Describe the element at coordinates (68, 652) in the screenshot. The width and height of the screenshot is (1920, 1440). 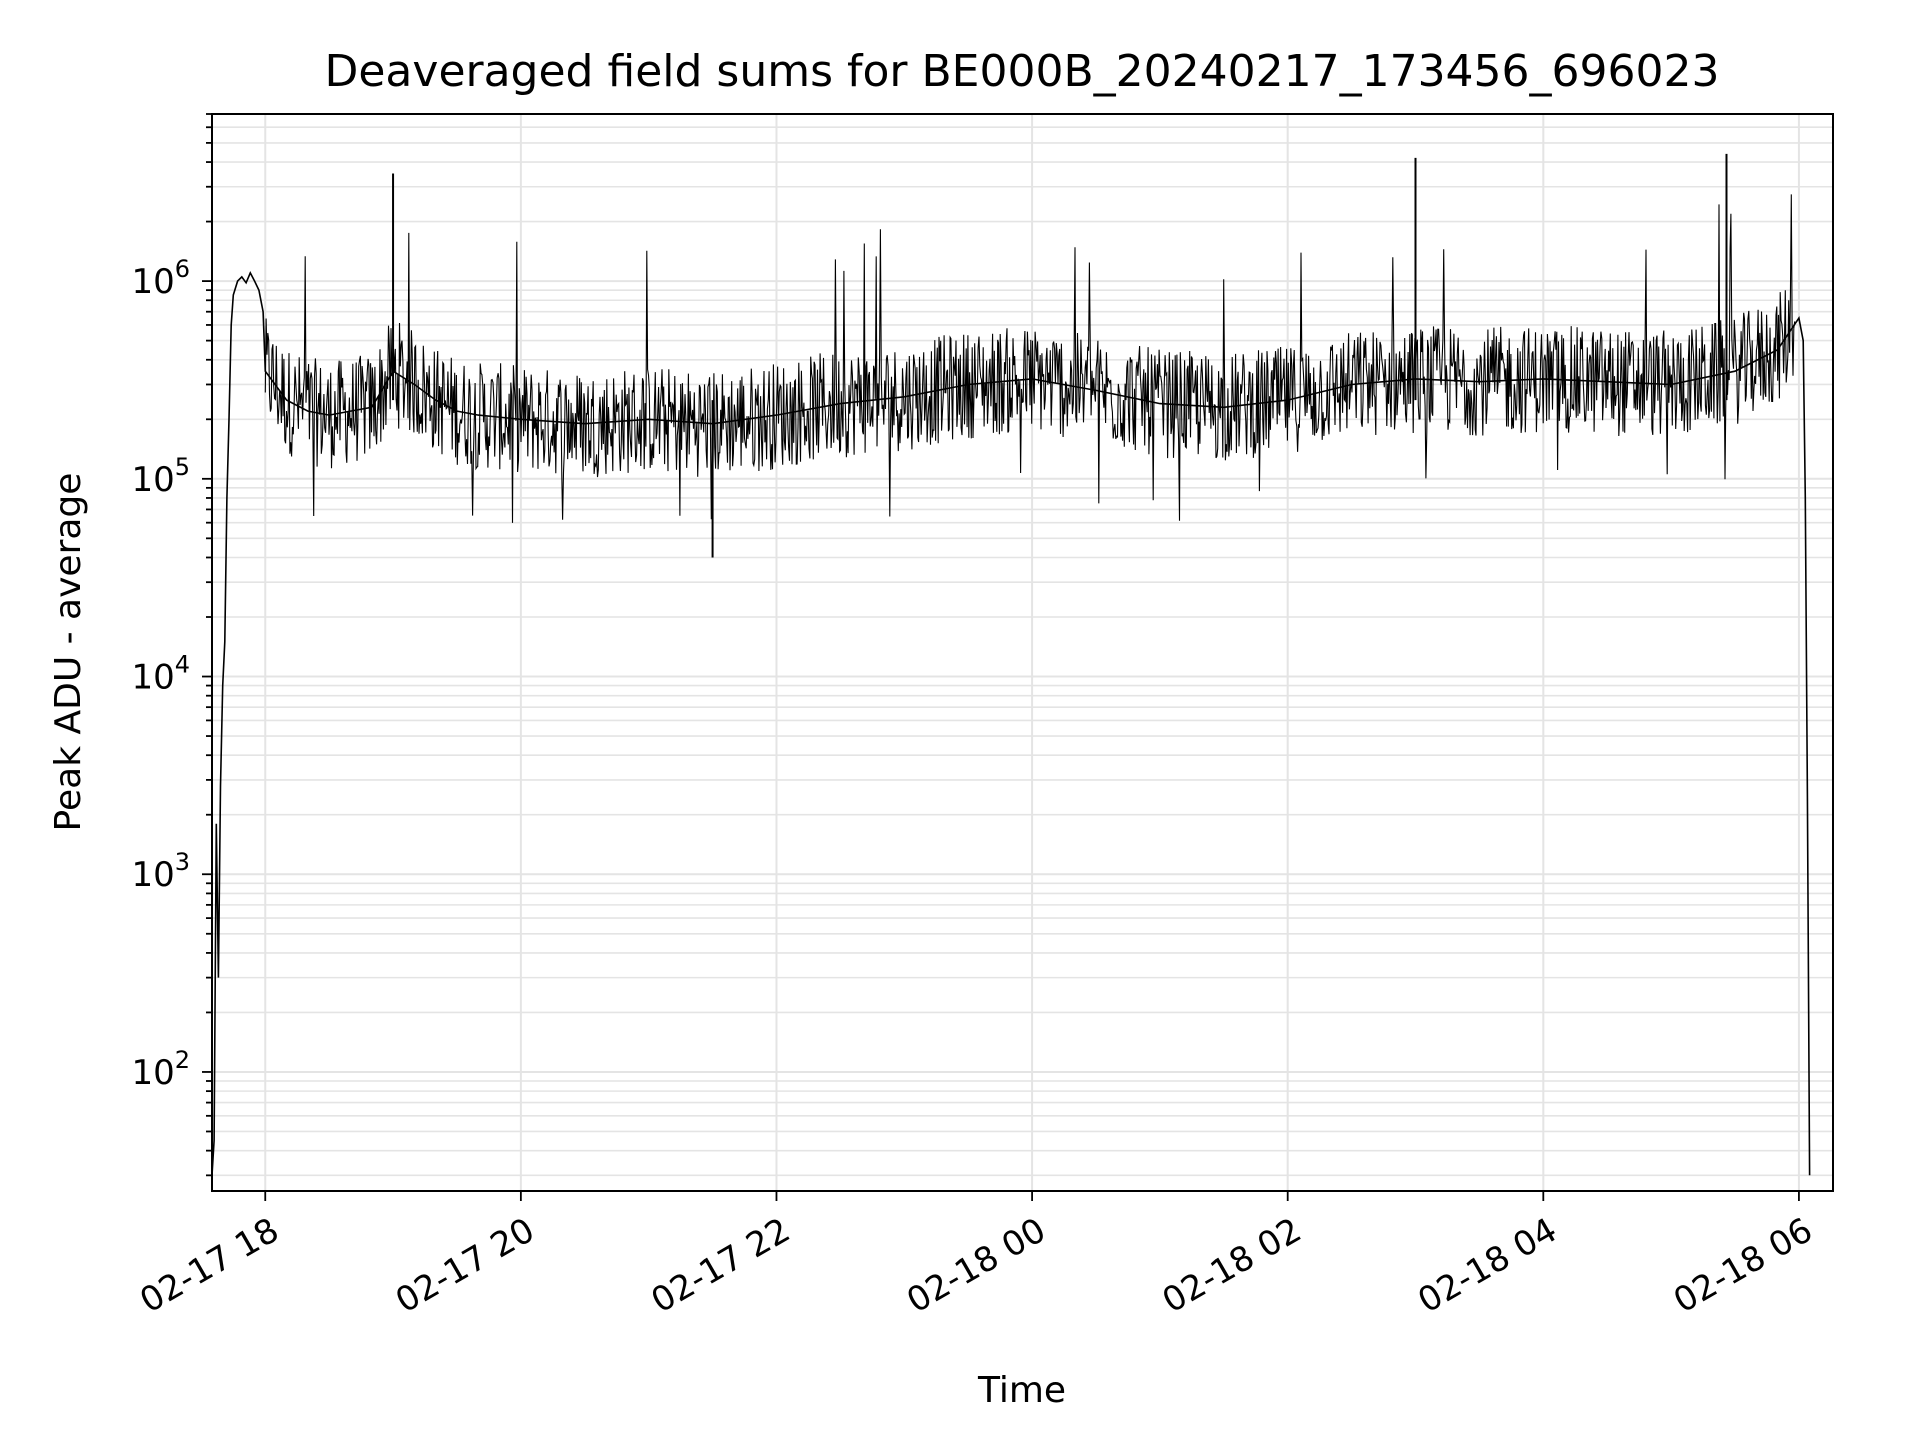
I see `y-axis-label: Peak ADU - average` at that location.